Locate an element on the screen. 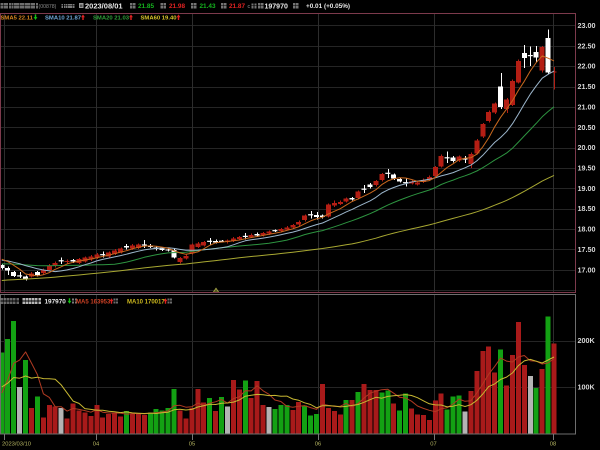  svg-text: 17.00 is located at coordinates (587, 269).